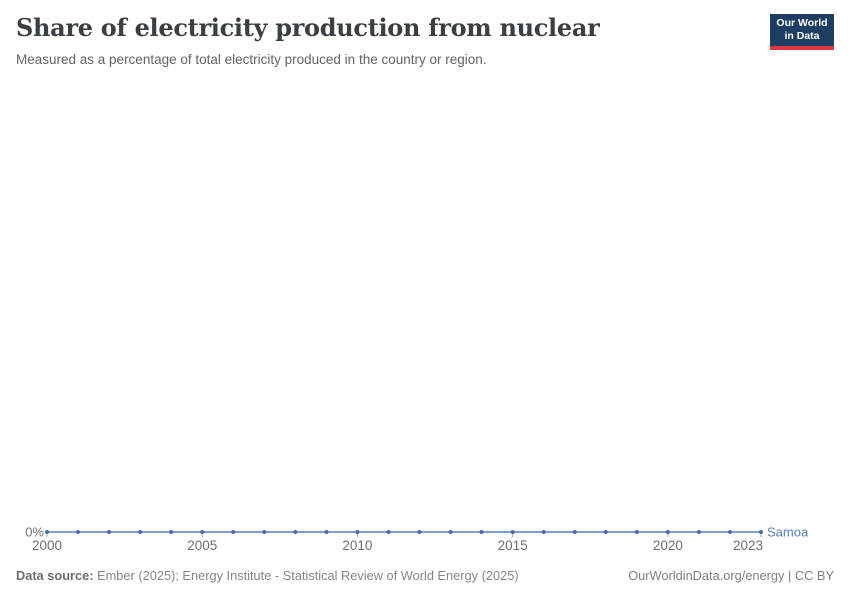 This screenshot has width=850, height=600. What do you see at coordinates (802, 35) in the screenshot?
I see `owid-logo-line2: in Data` at bounding box center [802, 35].